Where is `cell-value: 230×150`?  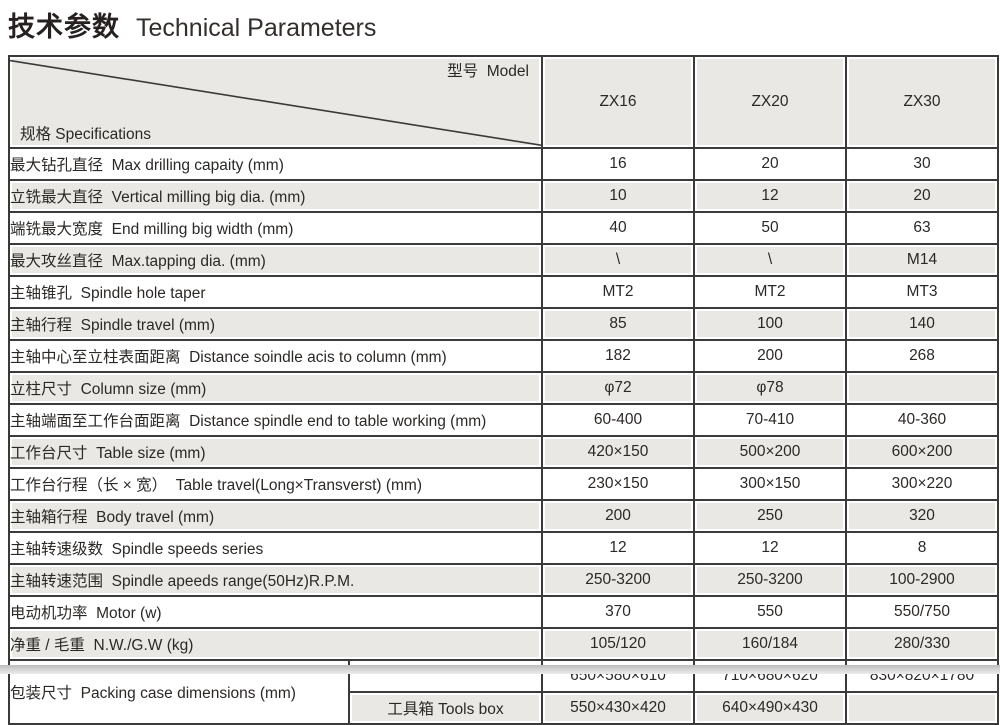 cell-value: 230×150 is located at coordinates (618, 484).